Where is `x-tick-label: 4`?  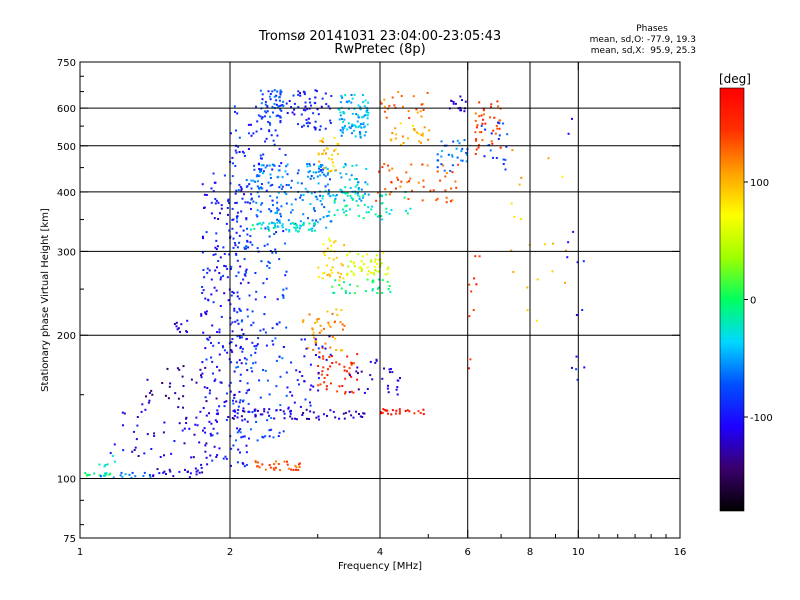
x-tick-label: 4 is located at coordinates (380, 552).